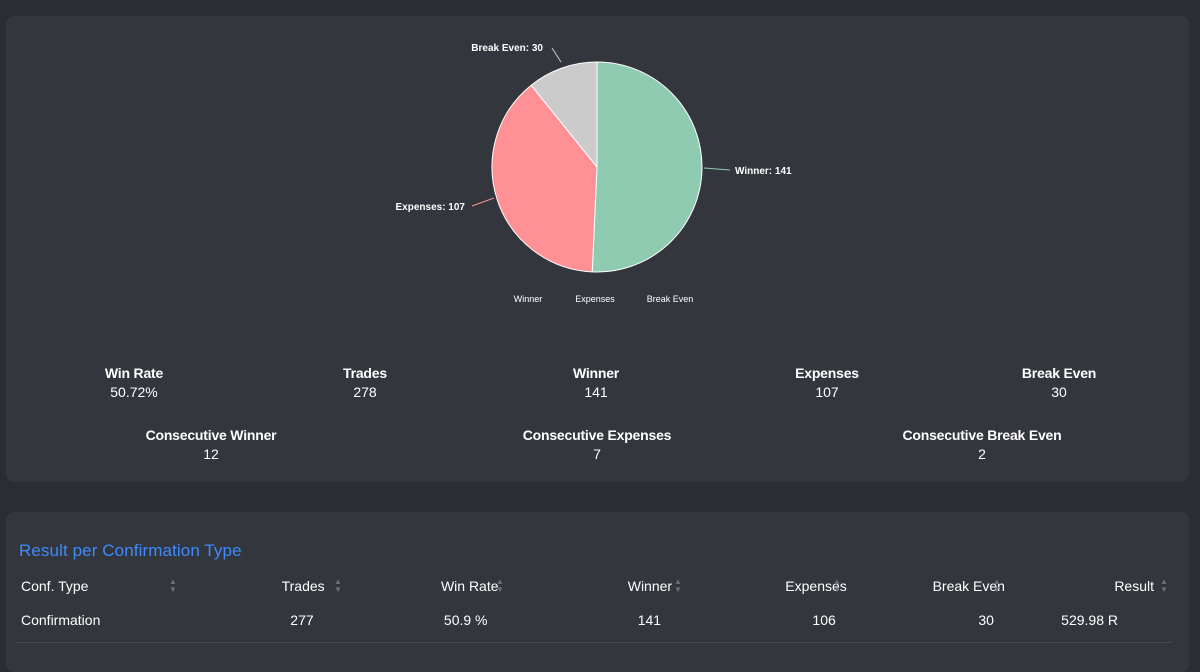  What do you see at coordinates (134, 392) in the screenshot?
I see `stat-value: 50.72%` at bounding box center [134, 392].